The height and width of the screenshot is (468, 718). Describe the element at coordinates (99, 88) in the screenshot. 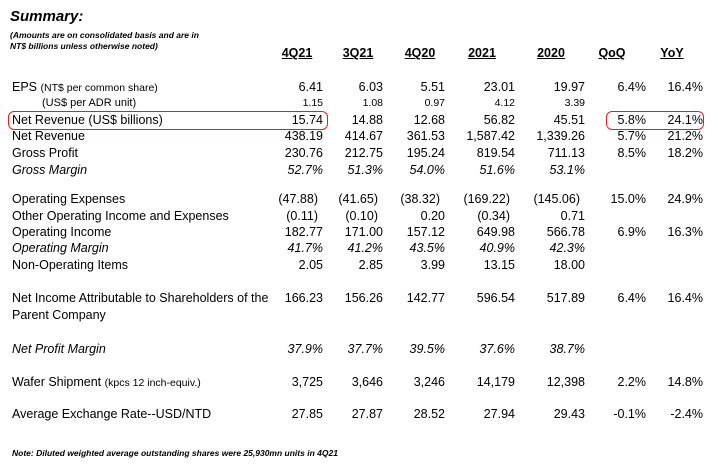

I see `row-note: (NT$ per common share)` at that location.